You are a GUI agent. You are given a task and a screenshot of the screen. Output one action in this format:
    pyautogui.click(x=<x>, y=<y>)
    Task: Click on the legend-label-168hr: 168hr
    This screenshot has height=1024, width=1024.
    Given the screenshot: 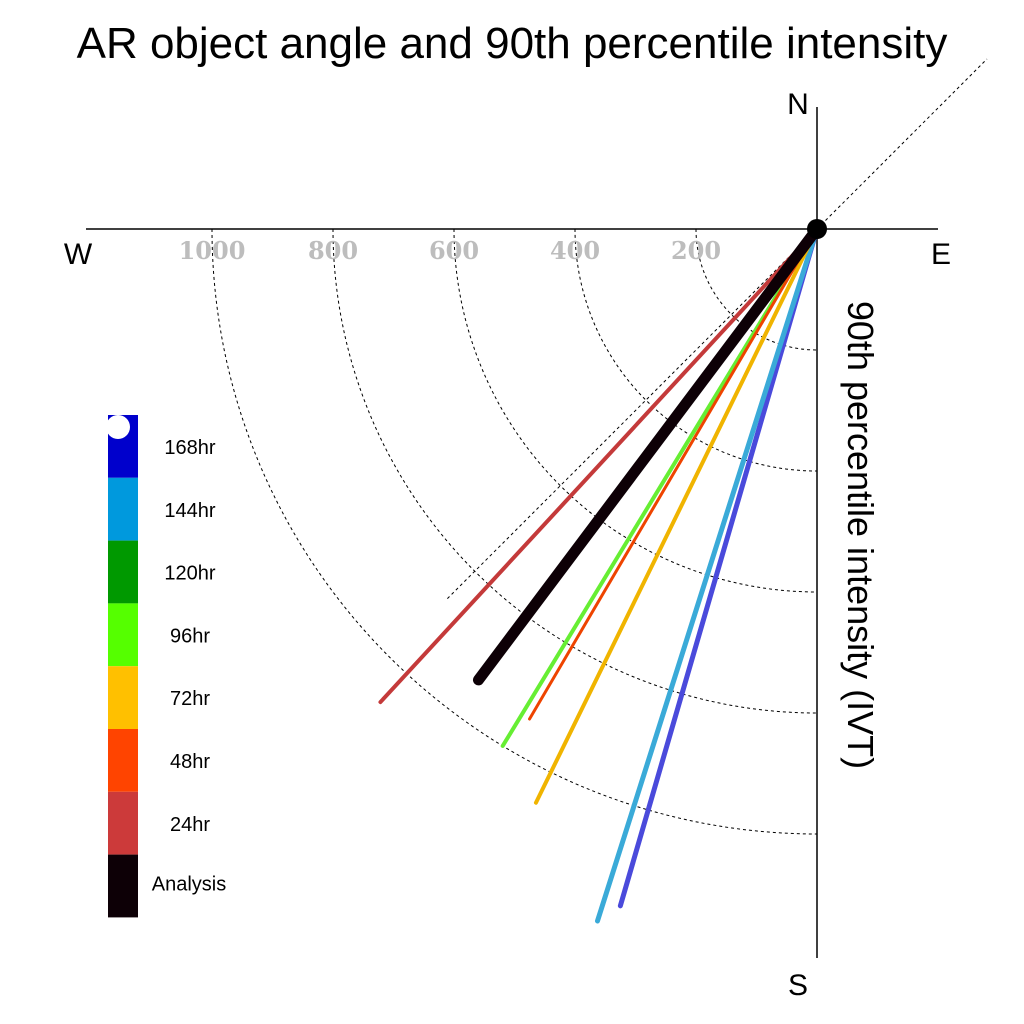 What is the action you would take?
    pyautogui.click(x=189, y=448)
    